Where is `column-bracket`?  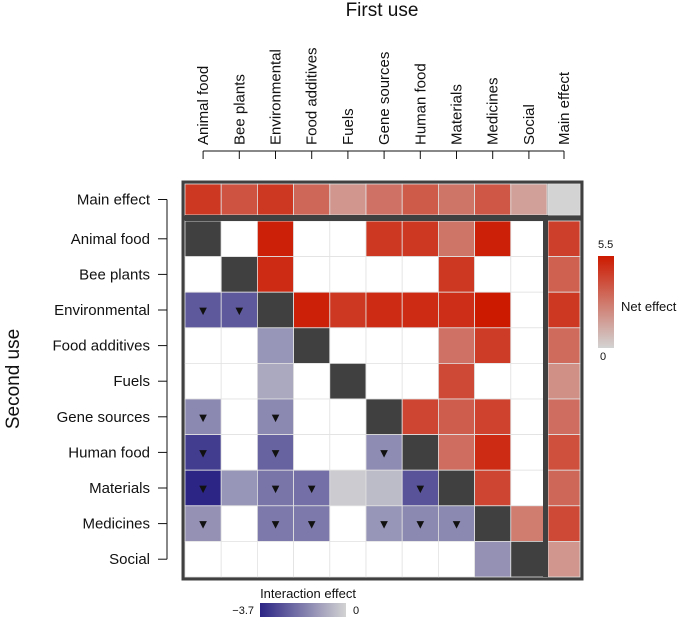 column-bracket is located at coordinates (383, 154).